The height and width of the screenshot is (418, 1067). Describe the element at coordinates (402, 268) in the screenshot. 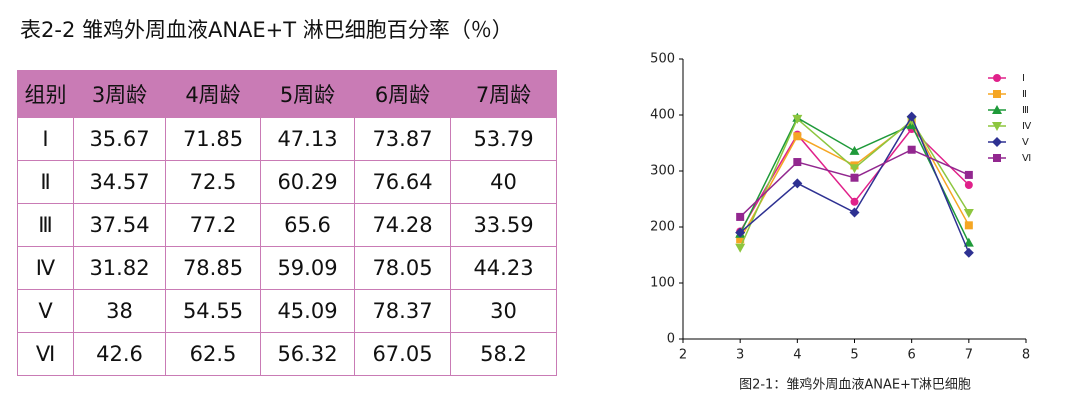

I see `table-cell: 78.05` at that location.